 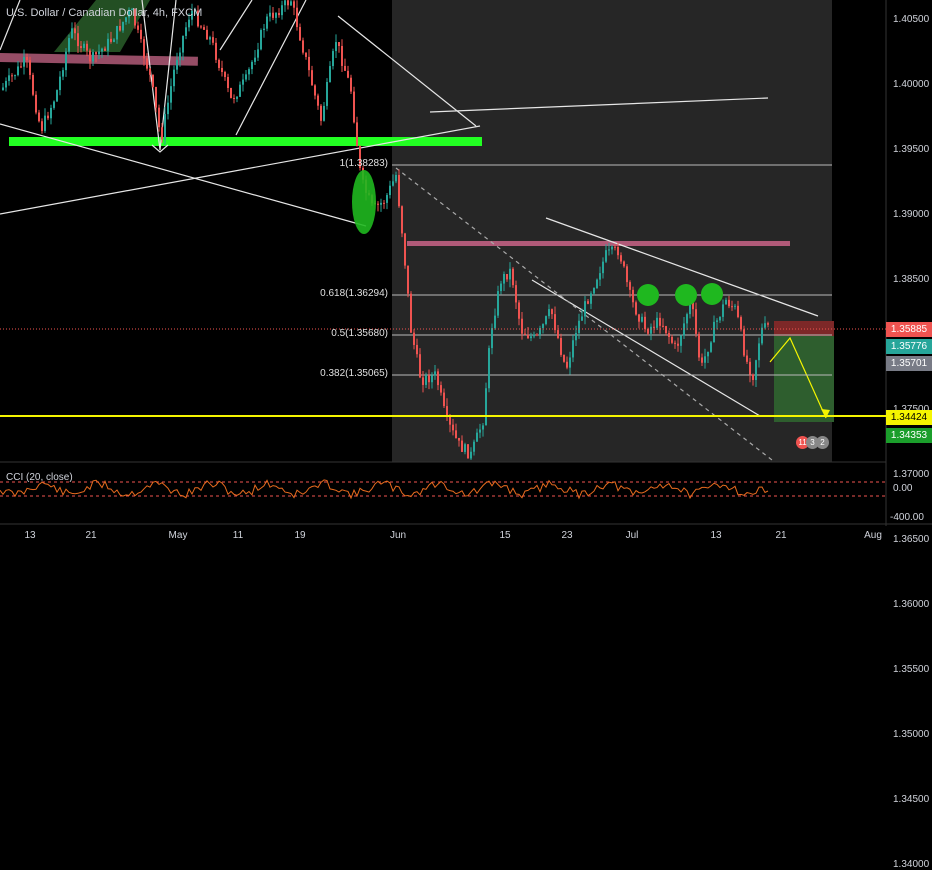 I want to click on event-marker-earnings: 11, so click(x=802, y=442).